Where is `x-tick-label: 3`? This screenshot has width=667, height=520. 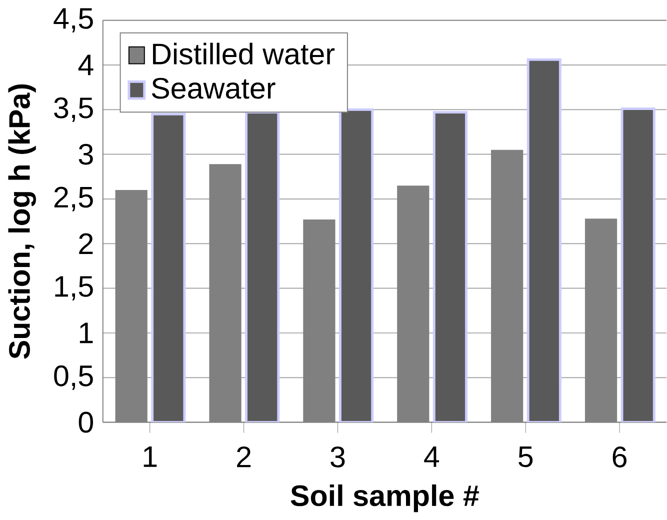 x-tick-label: 3 is located at coordinates (337, 457).